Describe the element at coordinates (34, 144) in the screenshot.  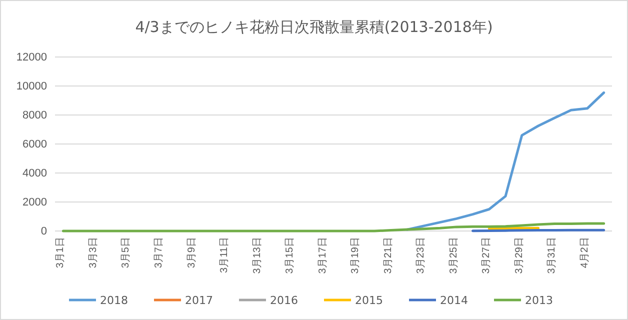
I see `y-tick-label: 6000` at that location.